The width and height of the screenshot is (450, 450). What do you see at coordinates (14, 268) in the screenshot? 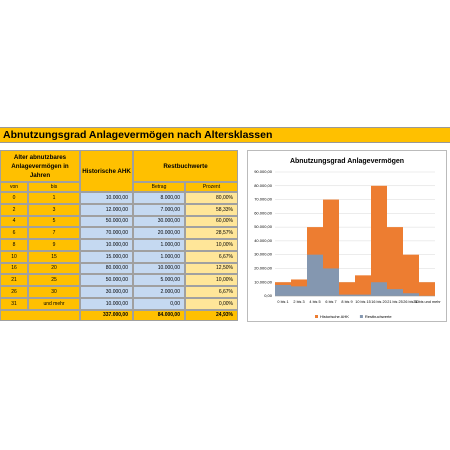
I see `table-cell: 16` at bounding box center [14, 268].